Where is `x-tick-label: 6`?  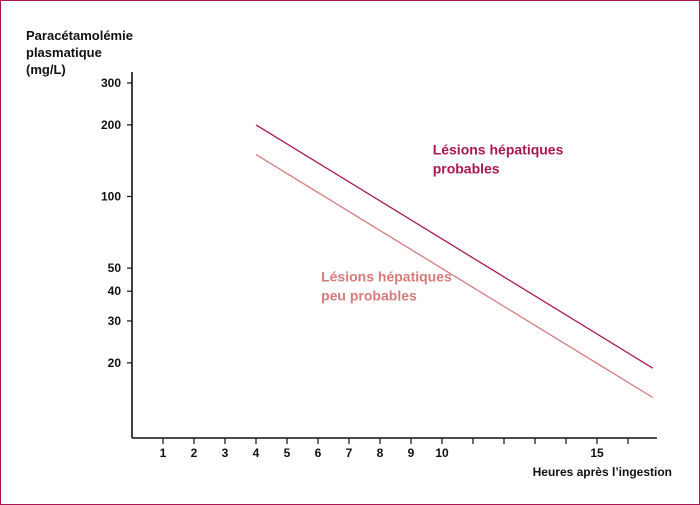 x-tick-label: 6 is located at coordinates (318, 453).